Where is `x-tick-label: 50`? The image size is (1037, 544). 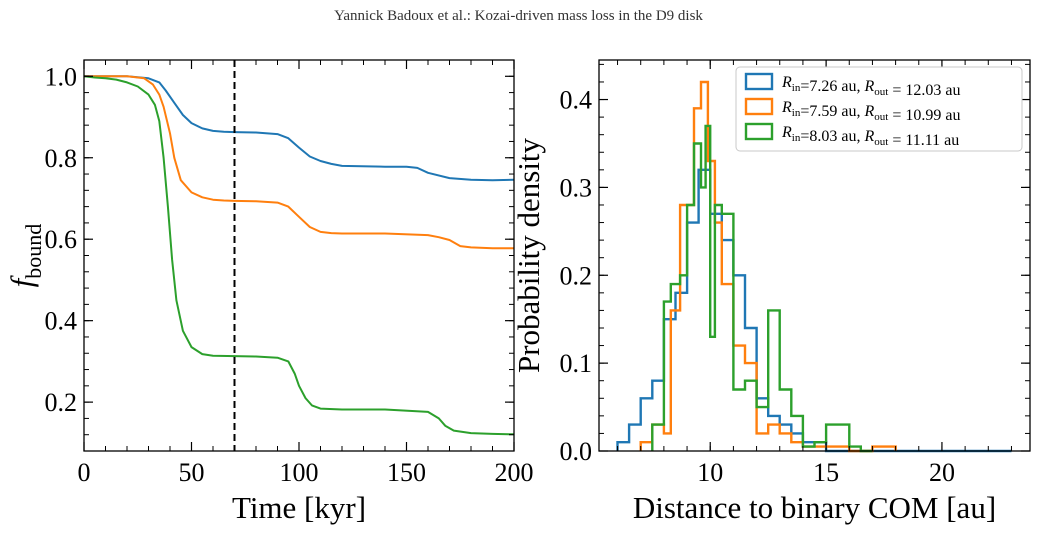 x-tick-label: 50 is located at coordinates (192, 472).